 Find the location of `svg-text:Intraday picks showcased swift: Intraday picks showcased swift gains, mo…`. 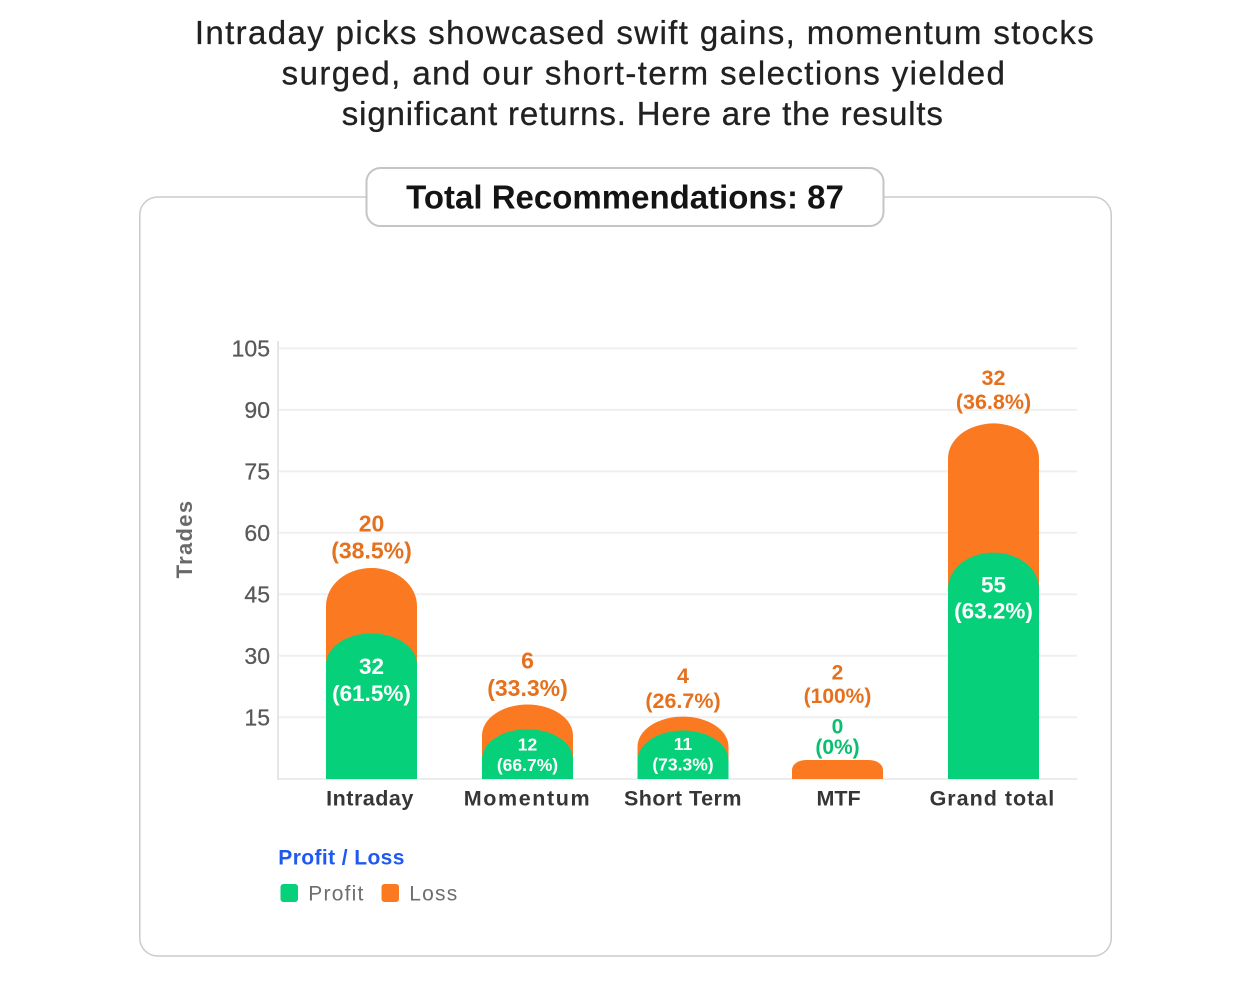

svg-text:Intraday picks showcased swift: Intraday picks showcased swift gains, mo… is located at coordinates (645, 32).